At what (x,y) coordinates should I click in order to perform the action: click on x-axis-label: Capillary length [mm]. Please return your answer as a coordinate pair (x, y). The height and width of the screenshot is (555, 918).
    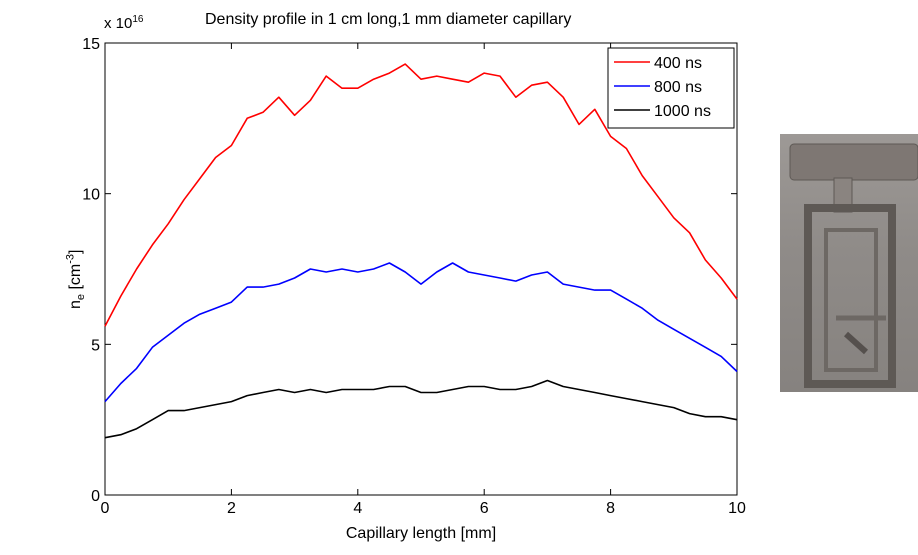
    Looking at the image, I should click on (421, 533).